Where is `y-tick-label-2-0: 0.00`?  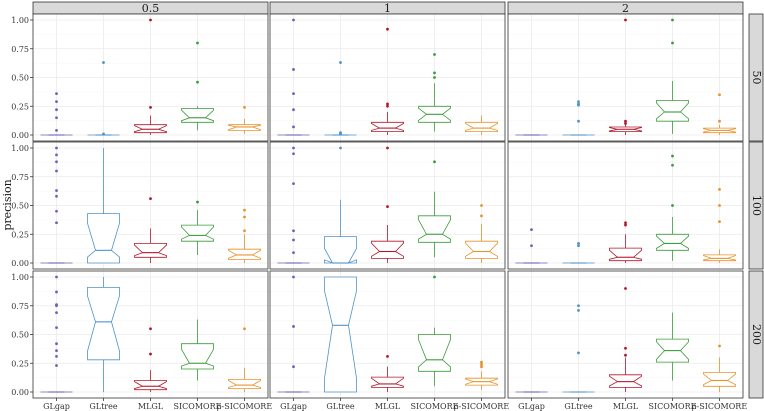
y-tick-label-2-0: 0.00 is located at coordinates (20, 392).